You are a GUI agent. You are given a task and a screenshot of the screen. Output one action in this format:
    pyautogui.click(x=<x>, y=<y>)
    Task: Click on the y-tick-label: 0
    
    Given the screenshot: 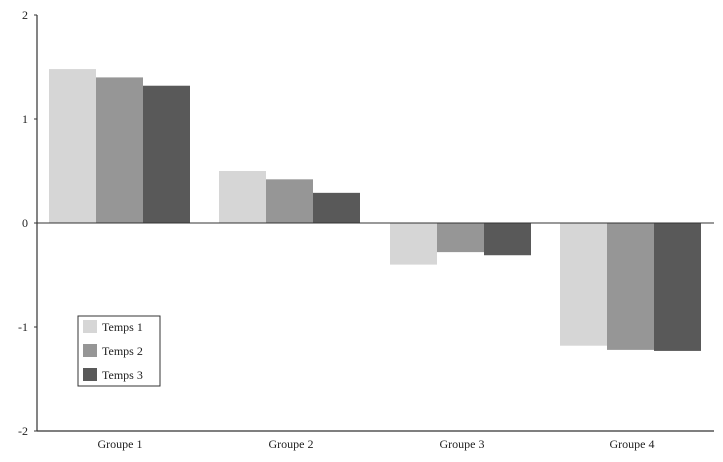 What is the action you would take?
    pyautogui.click(x=25, y=223)
    